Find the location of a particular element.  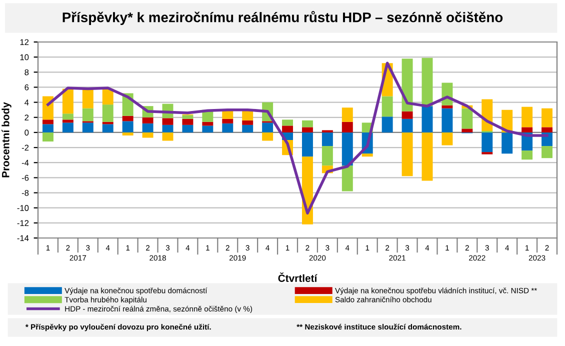

x-axis-title: Čtvrtletí is located at coordinates (298, 277).